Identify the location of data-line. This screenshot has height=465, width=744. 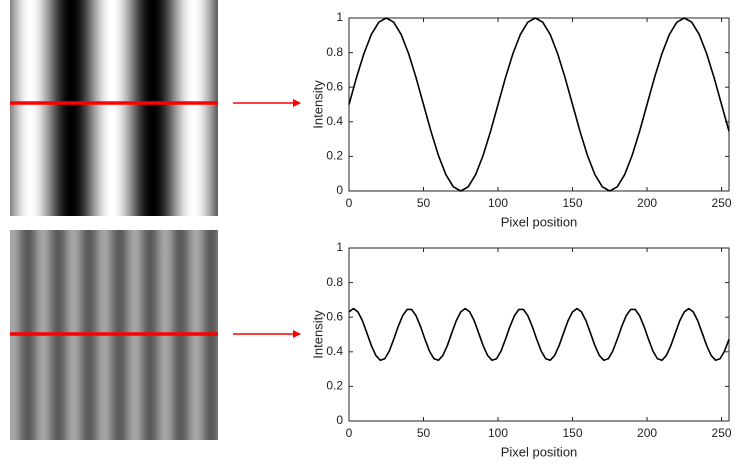
(539, 334).